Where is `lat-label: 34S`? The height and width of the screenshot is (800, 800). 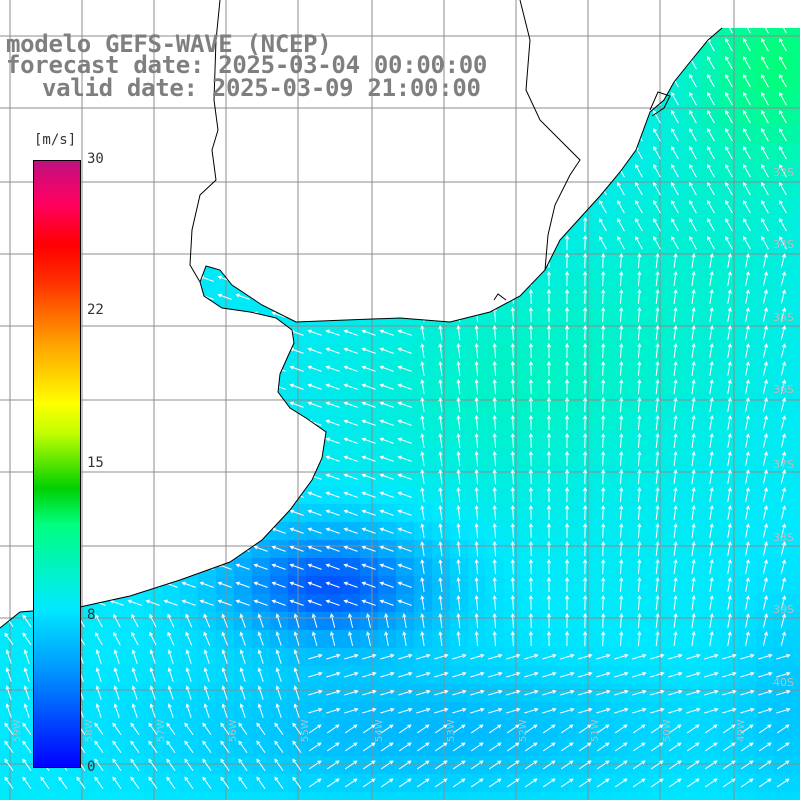
lat-label: 34S is located at coordinates (783, 244).